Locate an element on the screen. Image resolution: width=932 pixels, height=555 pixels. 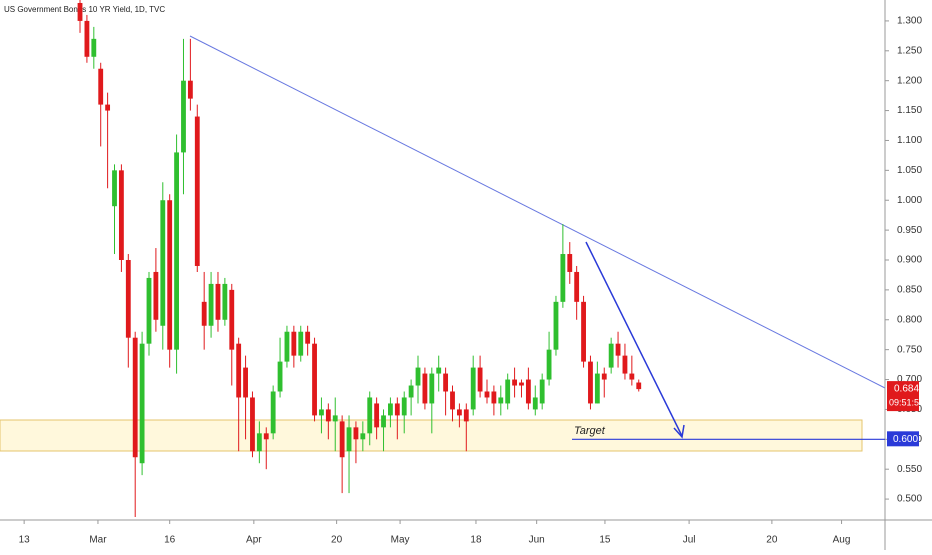
x-tick-label: 20 is located at coordinates (337, 540).